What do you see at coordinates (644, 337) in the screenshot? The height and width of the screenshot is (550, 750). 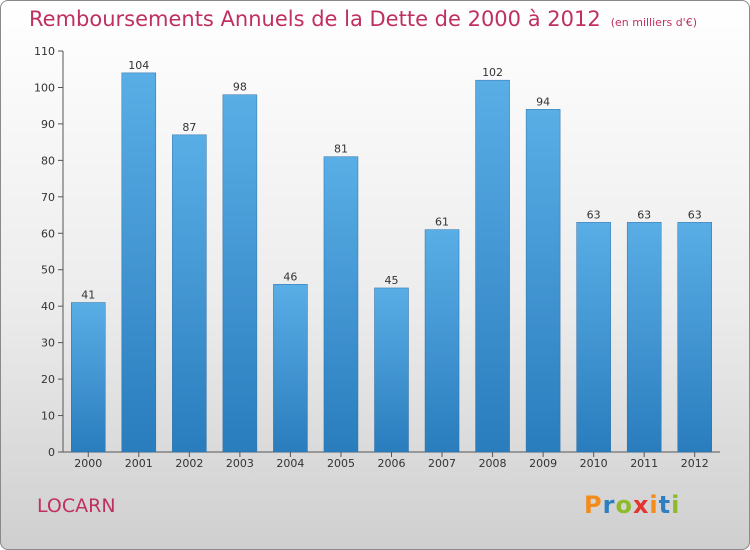 I see `bar-2011` at bounding box center [644, 337].